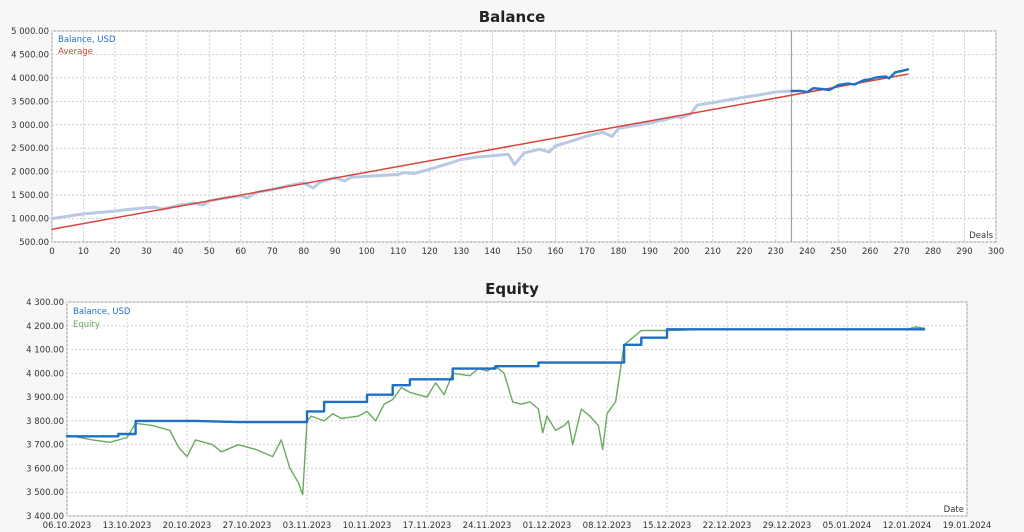 This screenshot has height=532, width=1024. What do you see at coordinates (30, 55) in the screenshot?
I see `balance-y-tick-label: 4 500.00` at bounding box center [30, 55].